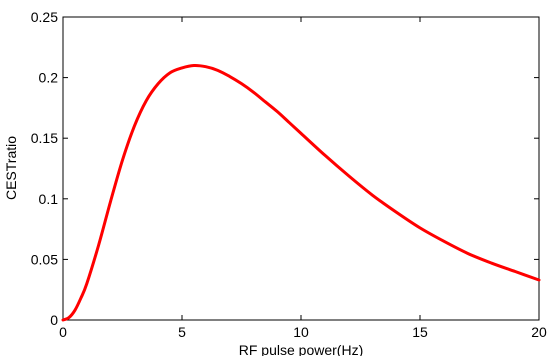  I want to click on y-tick-label: 0, so click(54, 320).